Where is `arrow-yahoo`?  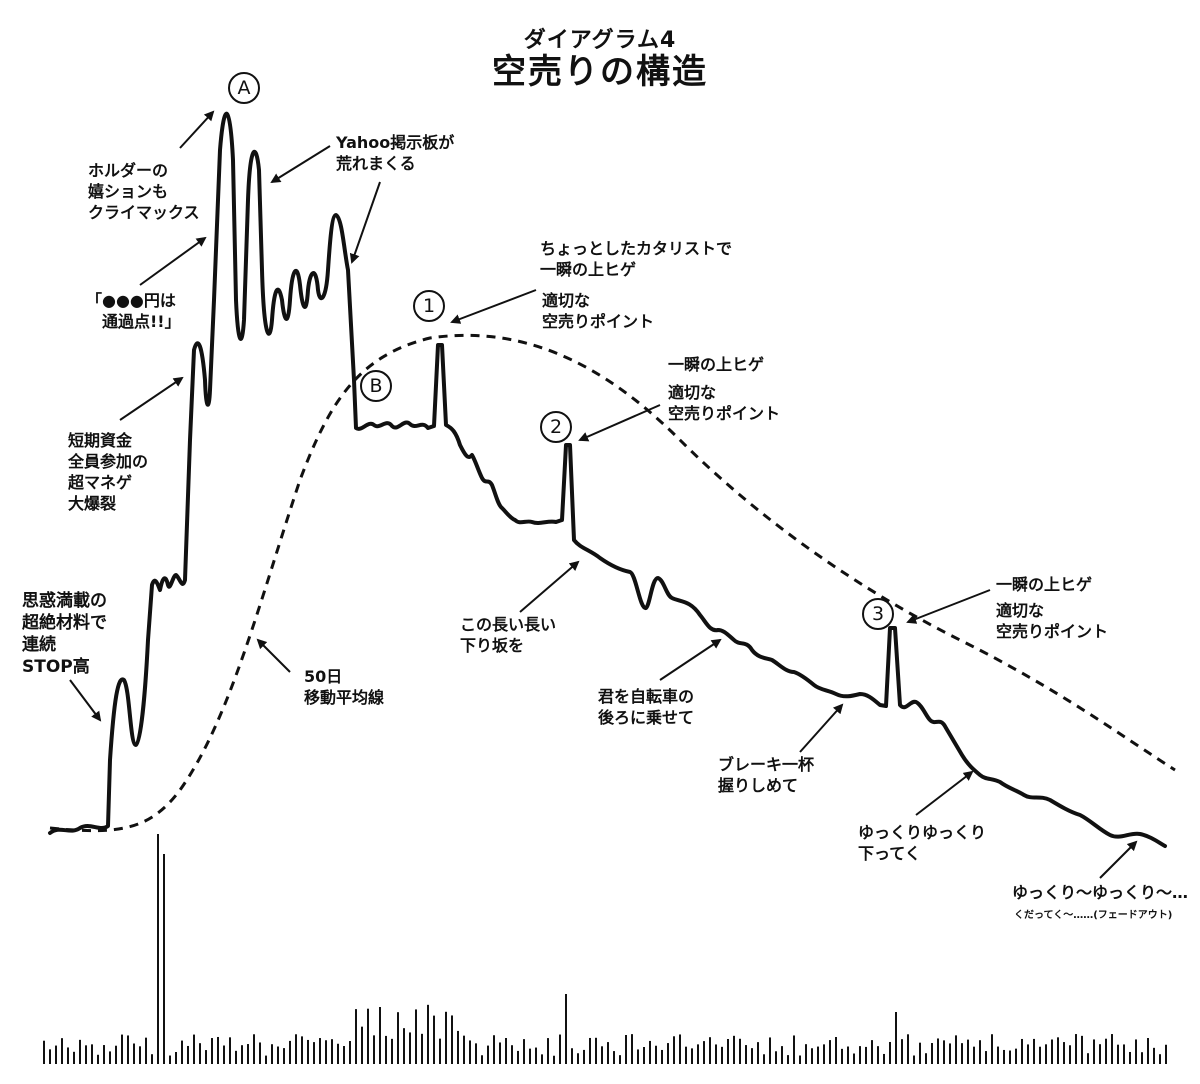 arrow-yahoo is located at coordinates (300, 164).